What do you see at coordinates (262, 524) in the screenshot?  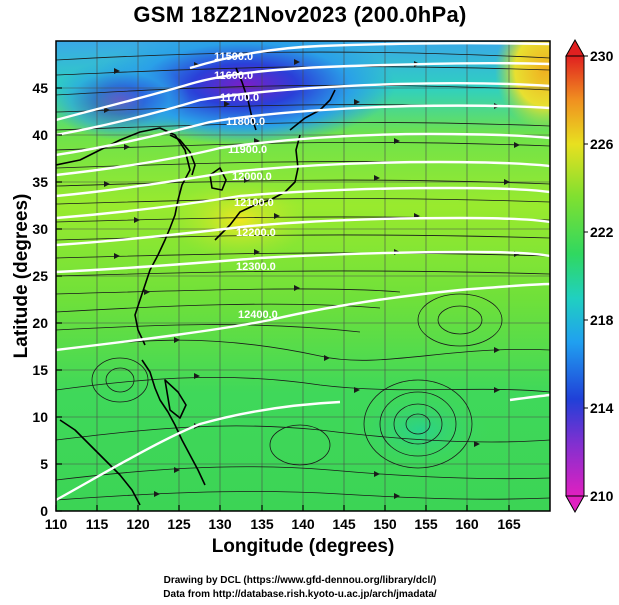 I see `x-tick-label: 135` at bounding box center [262, 524].